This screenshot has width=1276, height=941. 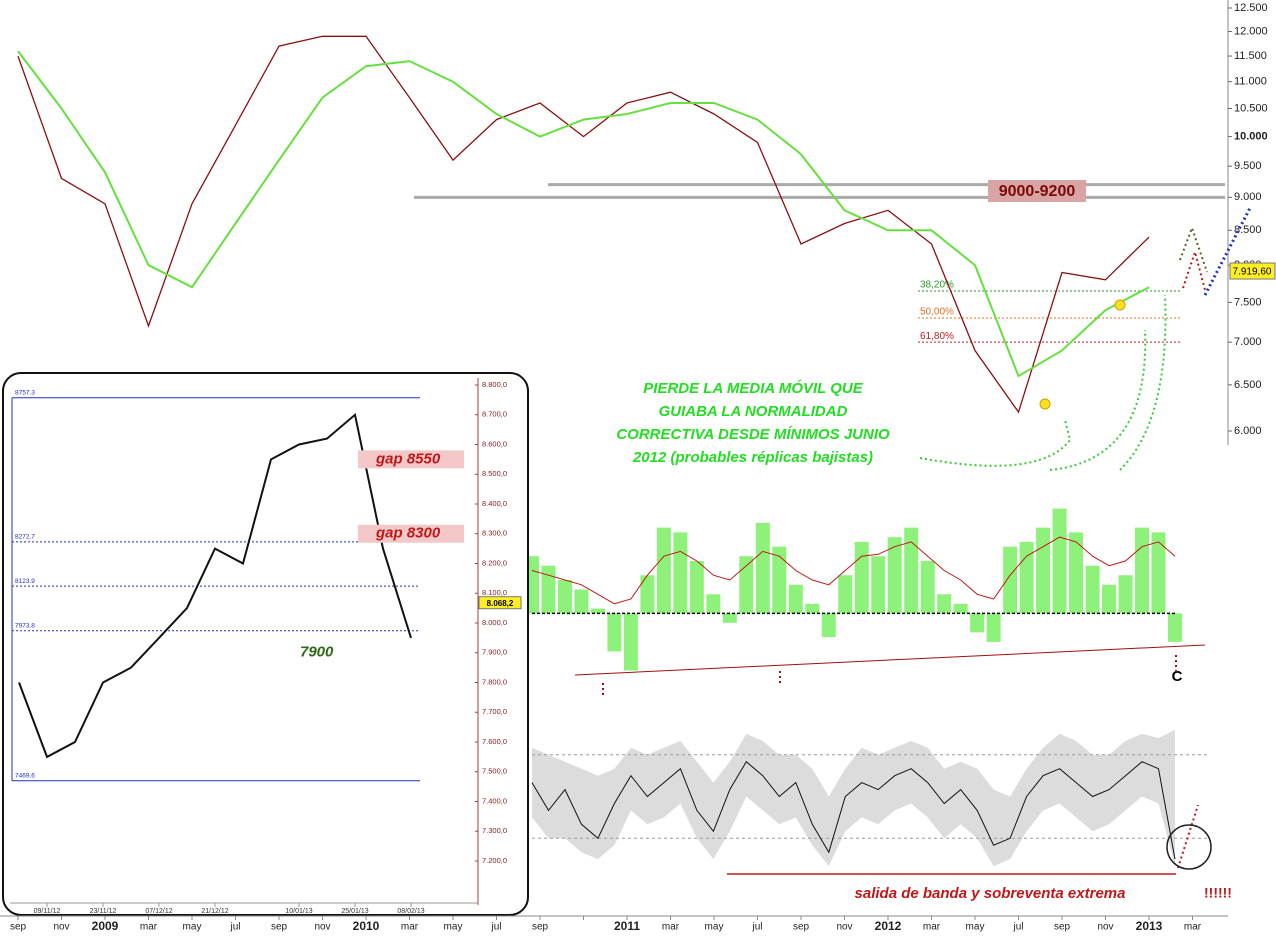 I want to click on y-tick-label: 8.700,0, so click(x=494, y=414).